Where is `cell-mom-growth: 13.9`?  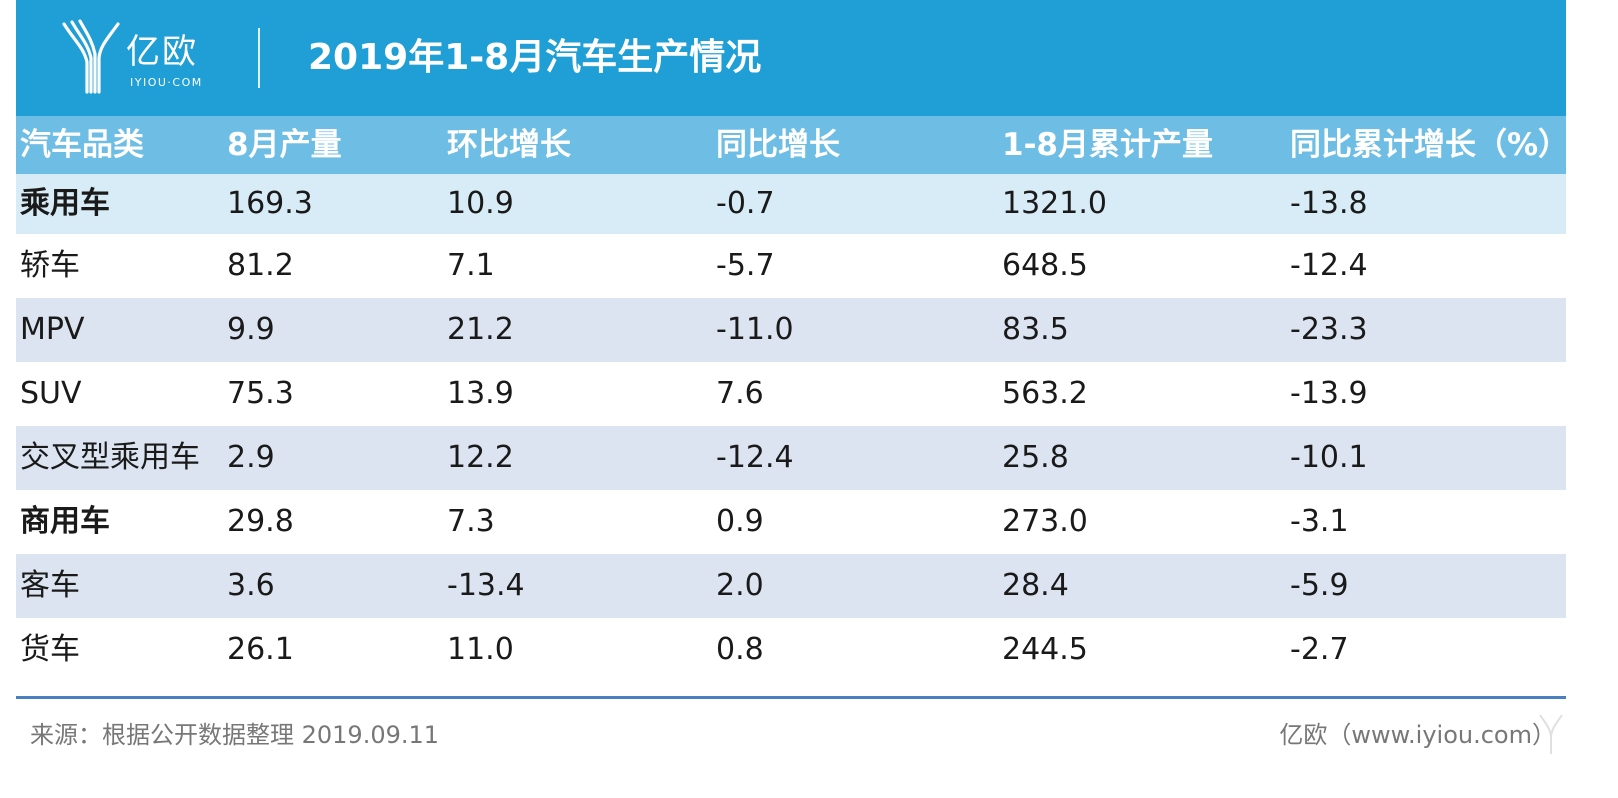
cell-mom-growth: 13.9 is located at coordinates (480, 393).